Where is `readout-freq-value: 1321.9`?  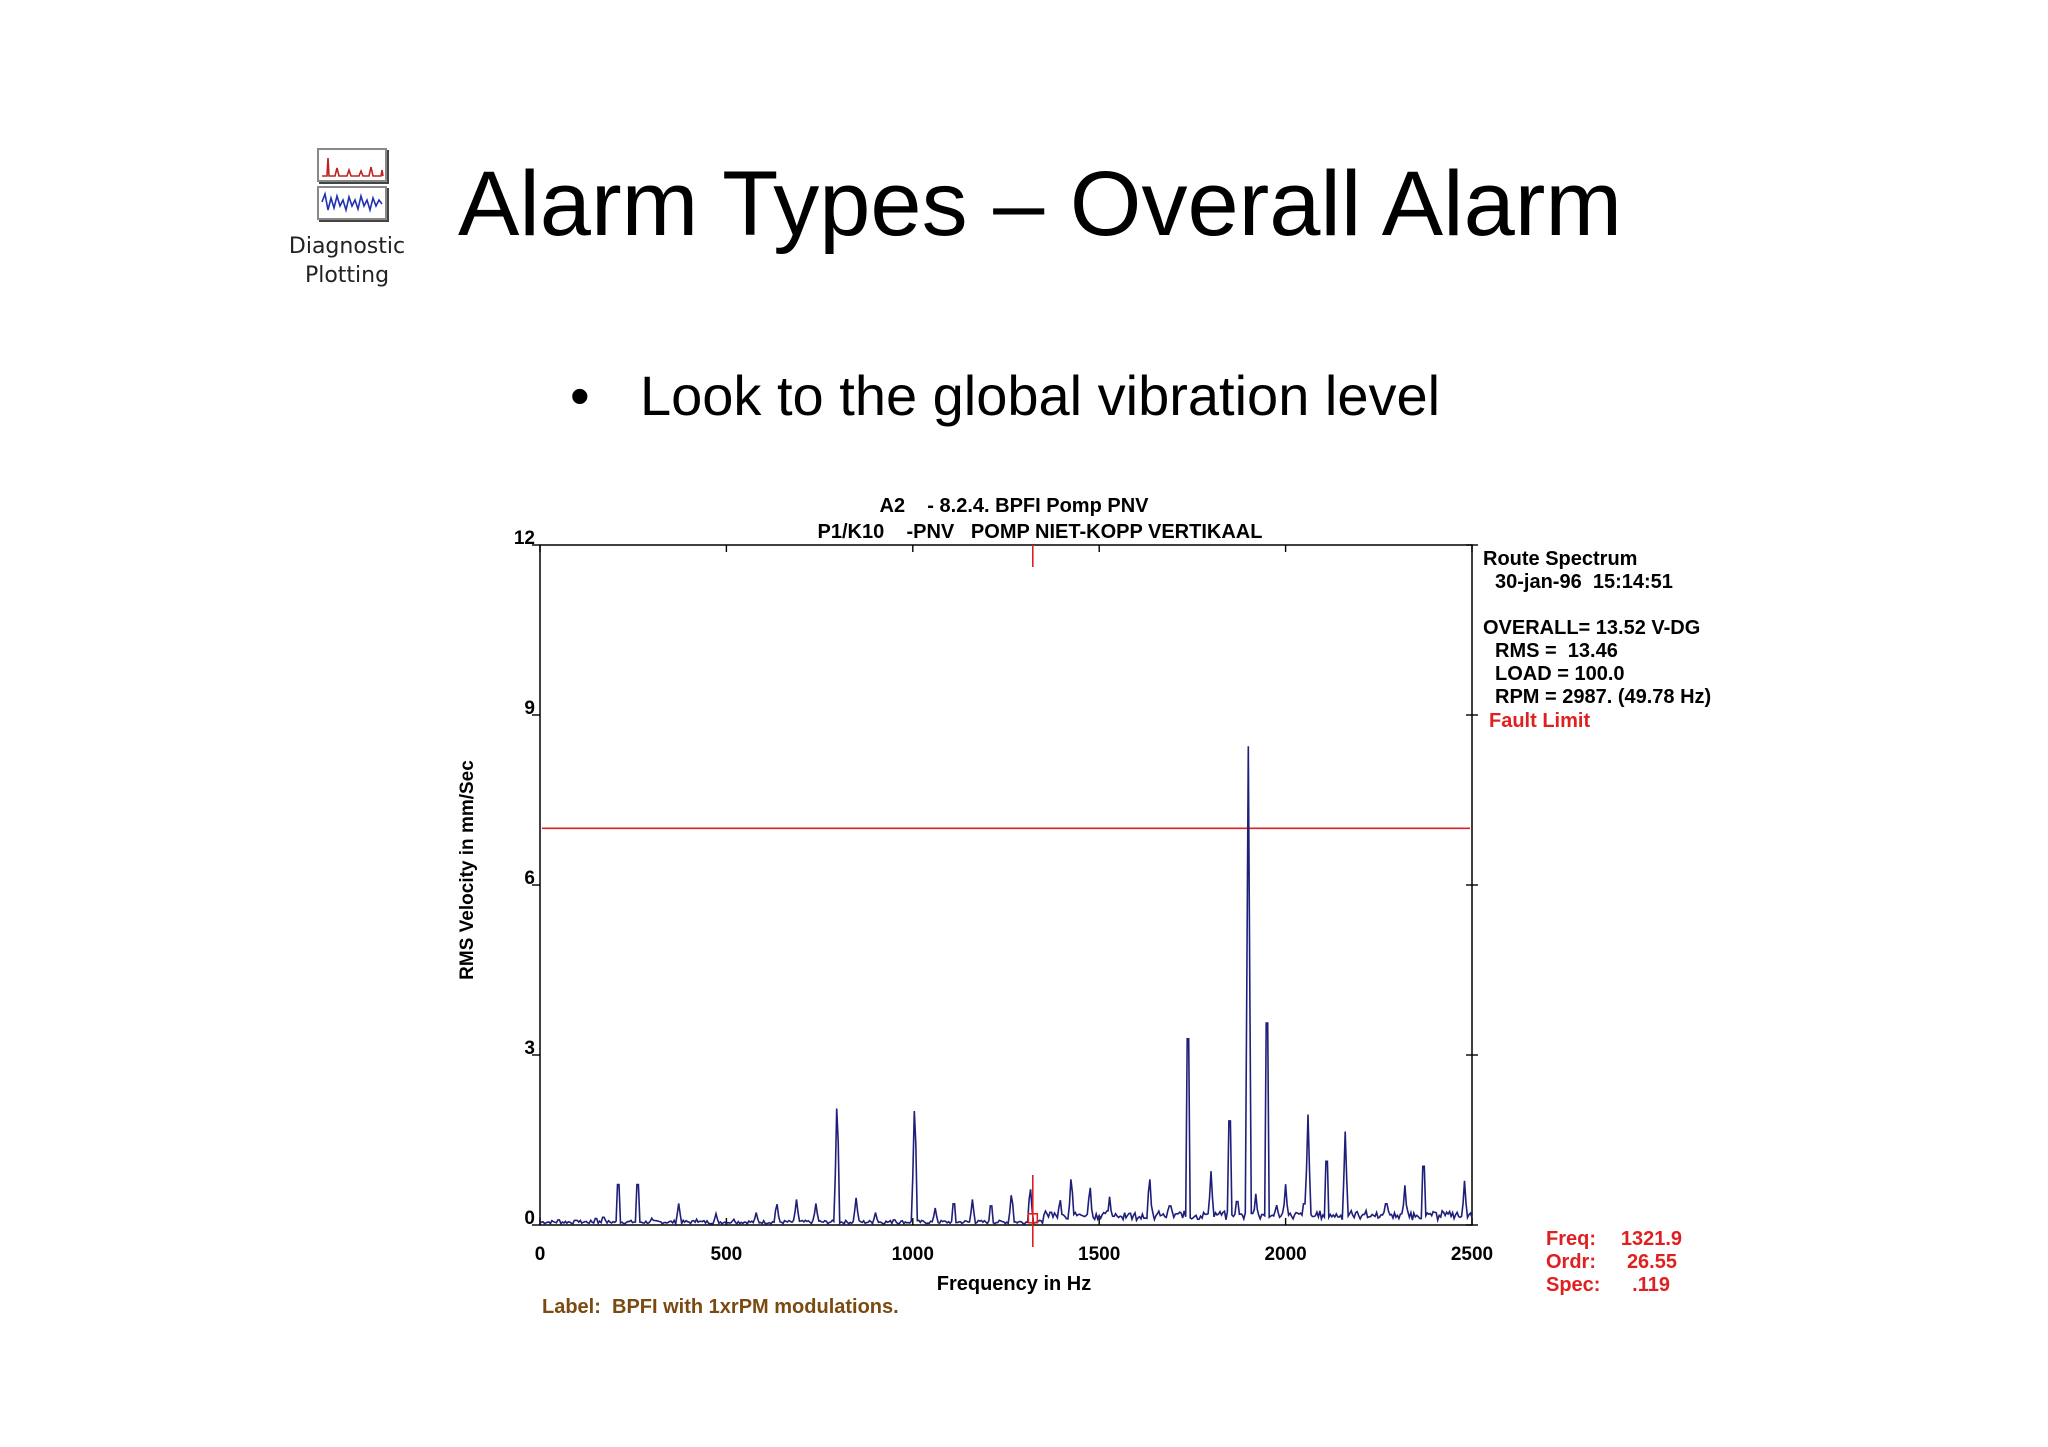
readout-freq-value: 1321.9 is located at coordinates (1651, 1239).